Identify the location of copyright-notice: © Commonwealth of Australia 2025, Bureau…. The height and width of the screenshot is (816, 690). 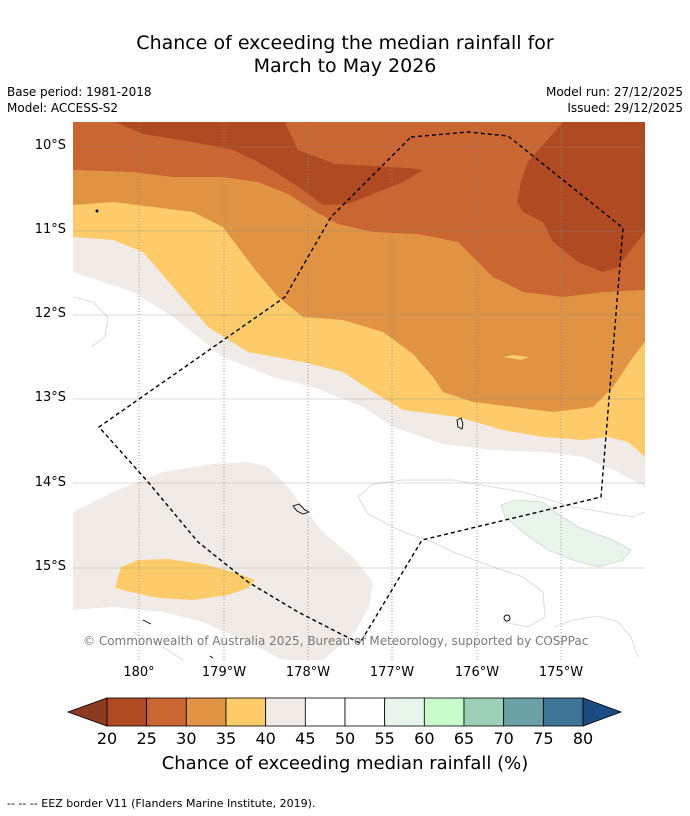
(335, 641).